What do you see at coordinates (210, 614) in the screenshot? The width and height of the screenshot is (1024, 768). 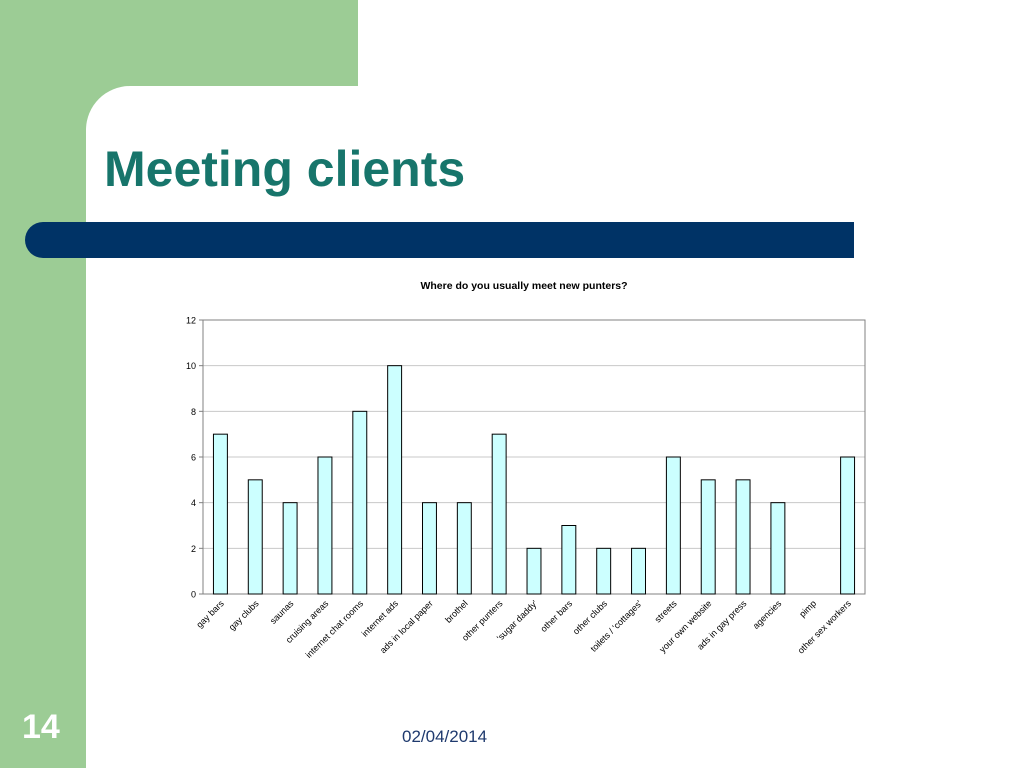 I see `x-tick-label: gay bars` at bounding box center [210, 614].